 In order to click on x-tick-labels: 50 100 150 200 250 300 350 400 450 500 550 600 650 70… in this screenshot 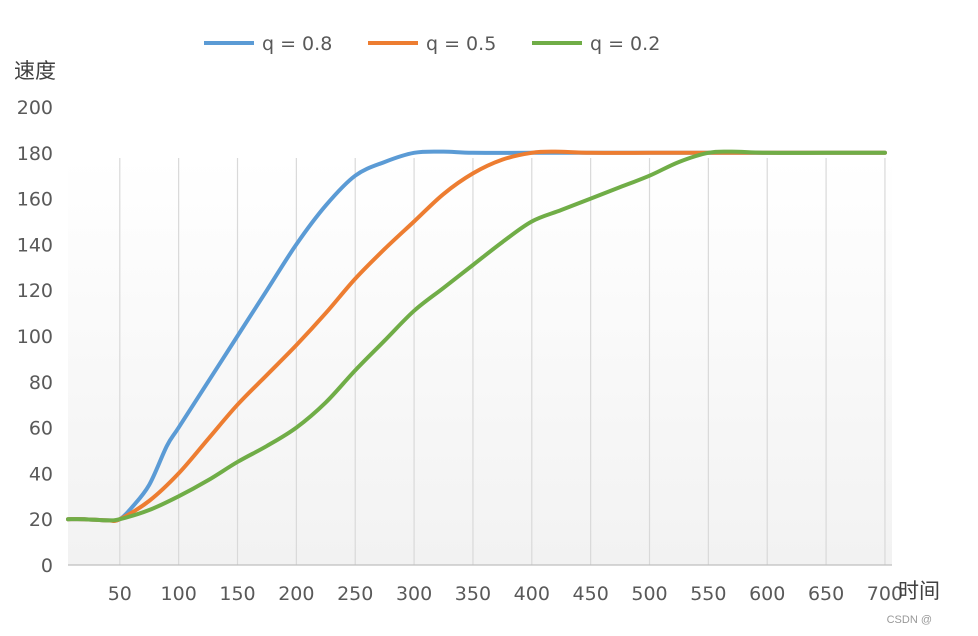, I will do `click(505, 594)`.